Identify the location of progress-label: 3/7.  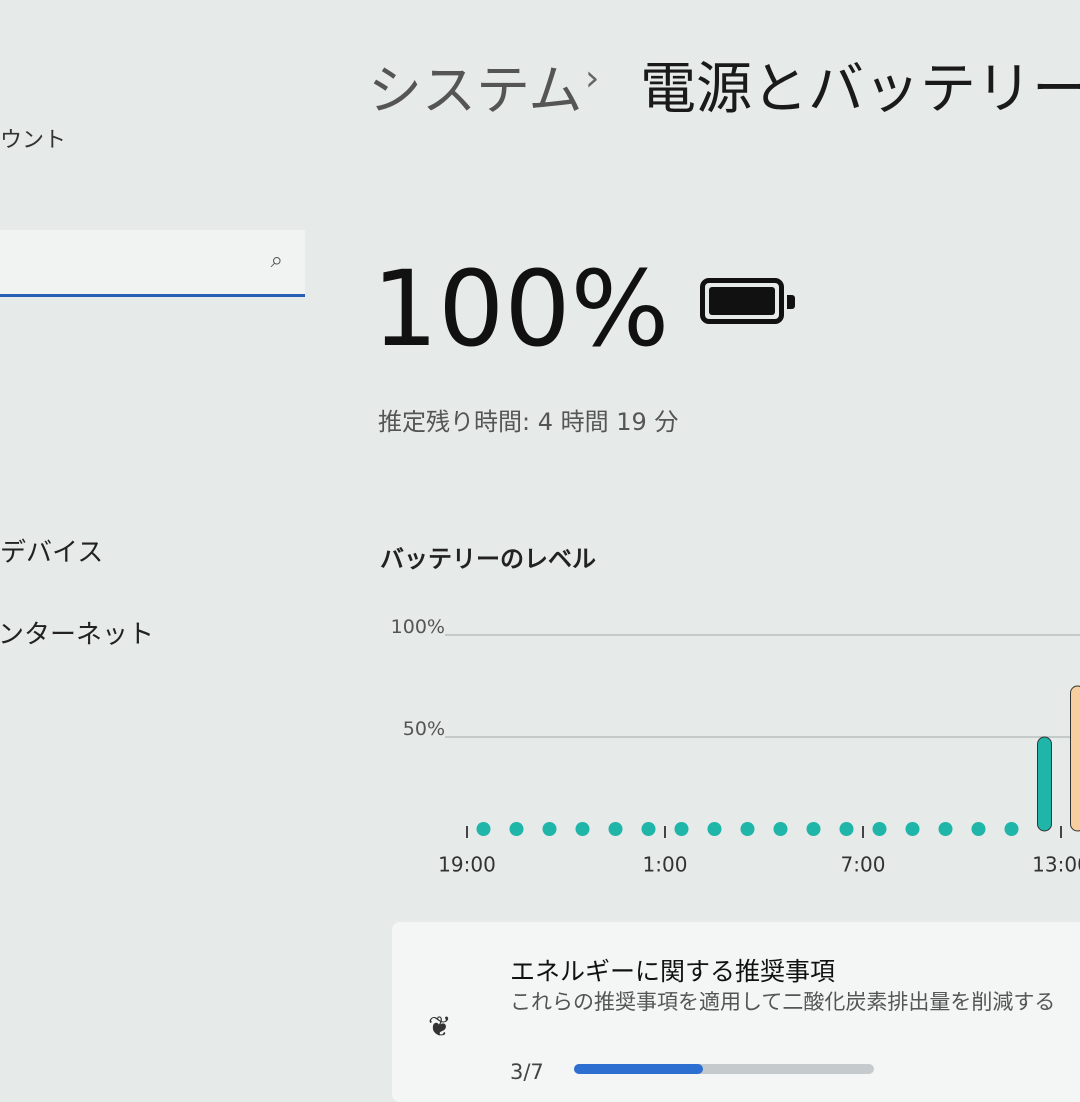
(527, 1072).